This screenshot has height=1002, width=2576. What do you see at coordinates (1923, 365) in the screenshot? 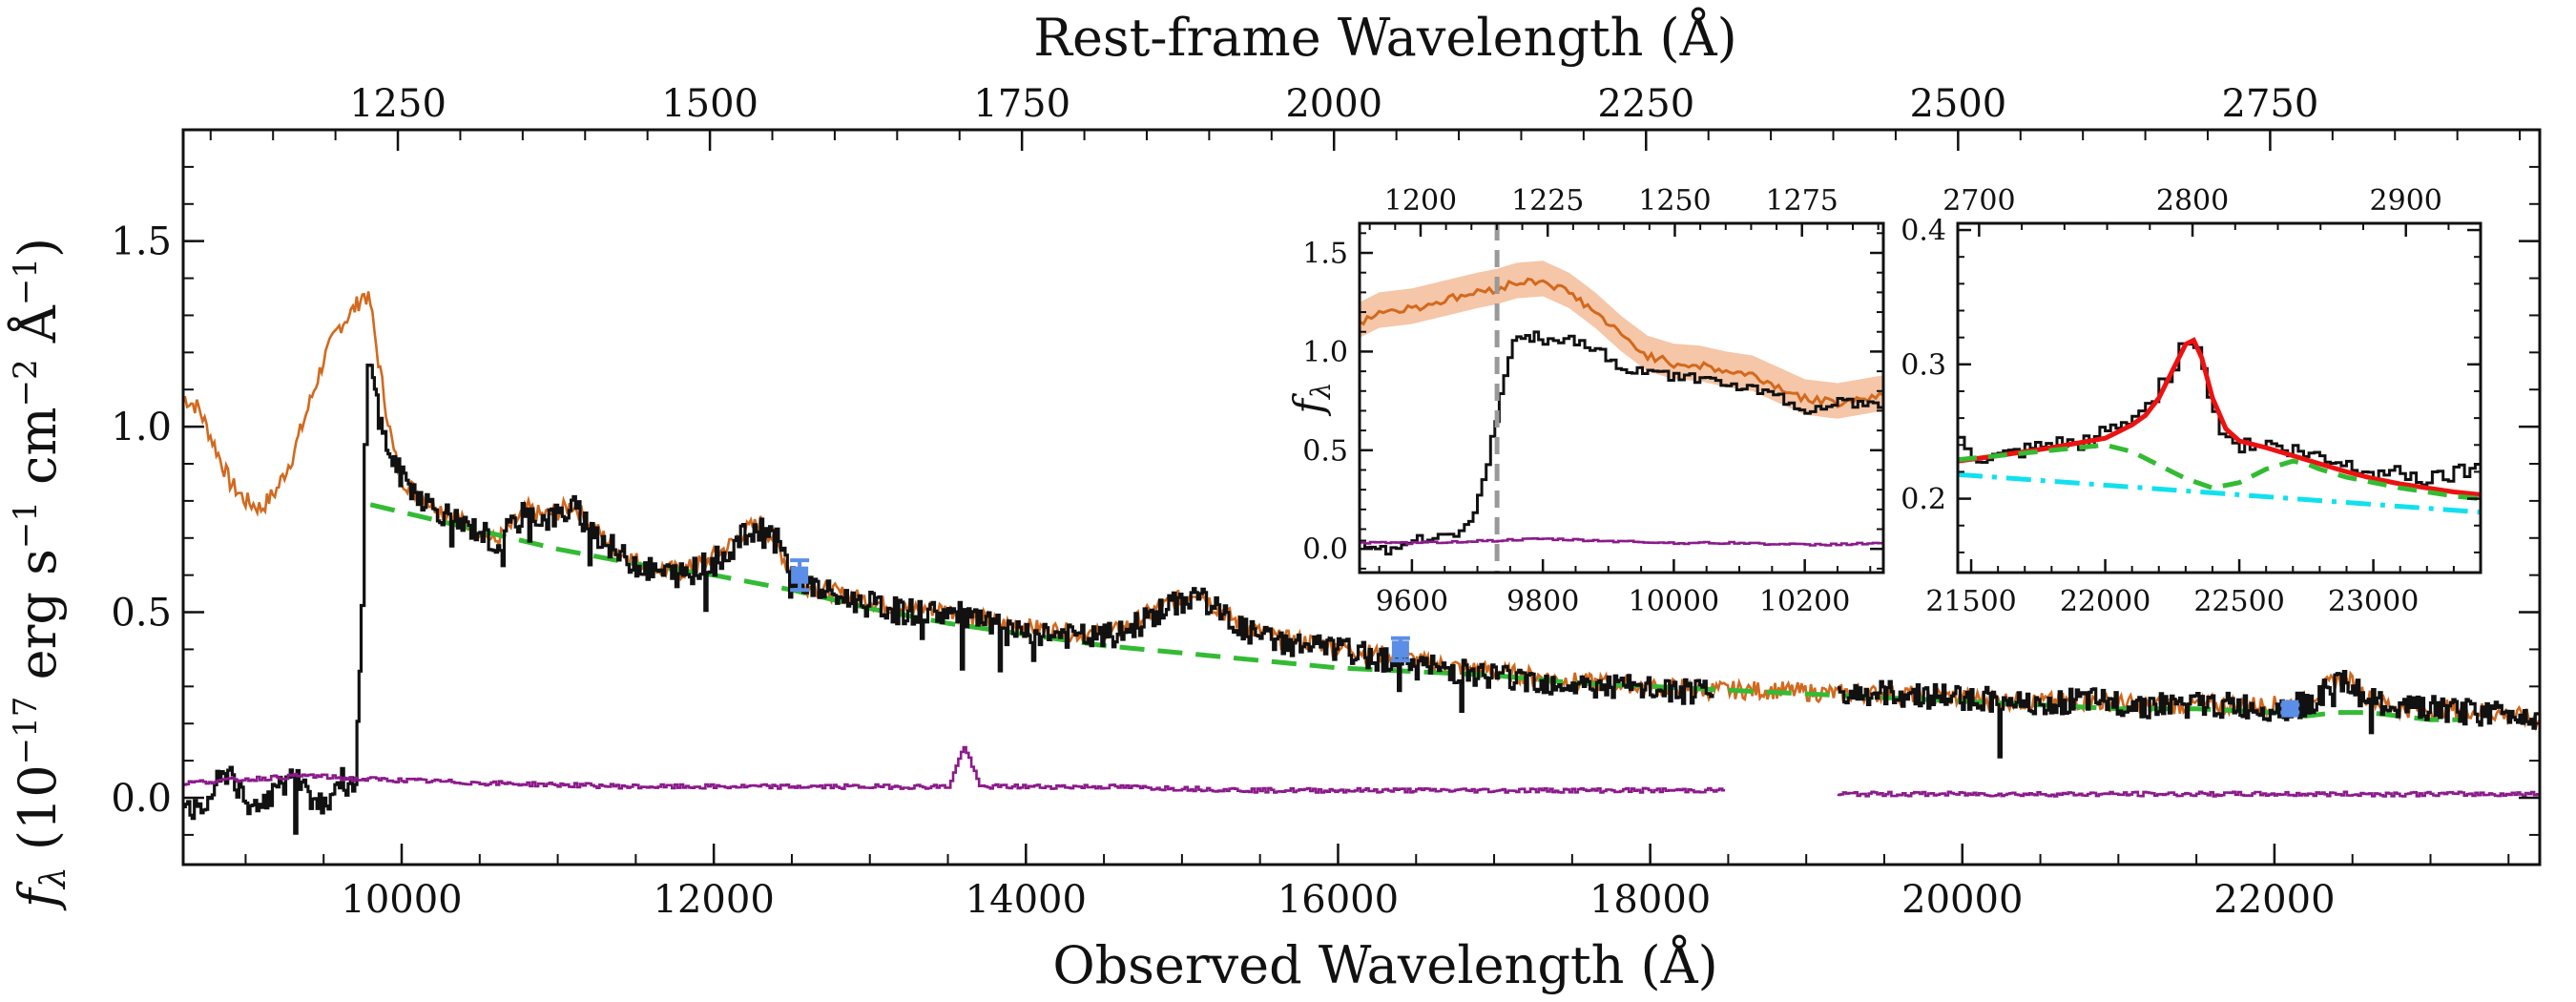
I see `y-tick-label: 0.3` at bounding box center [1923, 365].